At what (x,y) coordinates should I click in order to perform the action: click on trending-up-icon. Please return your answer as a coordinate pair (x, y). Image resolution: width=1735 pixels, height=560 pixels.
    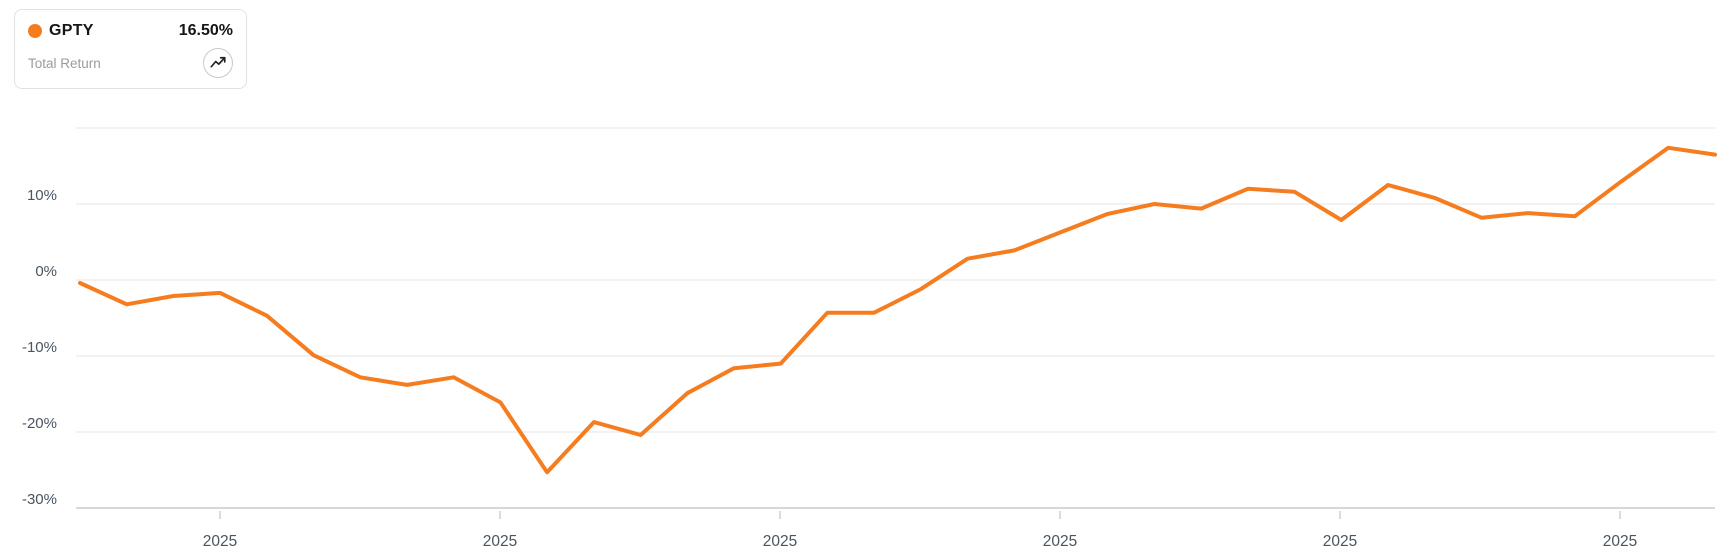
    Looking at the image, I should click on (218, 63).